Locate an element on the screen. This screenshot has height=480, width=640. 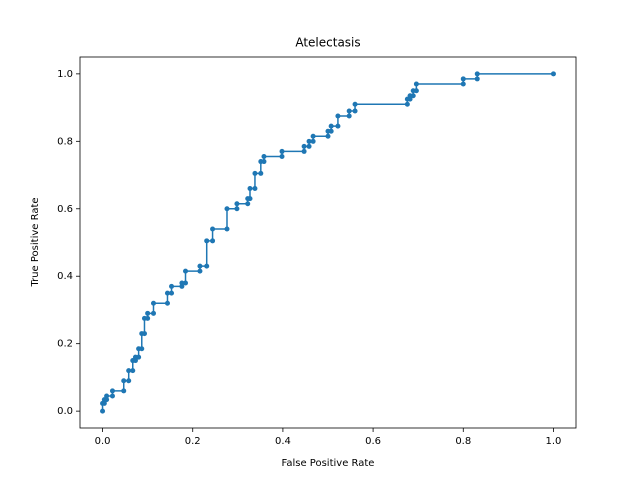
x-tick-label: 0.6 is located at coordinates (373, 441).